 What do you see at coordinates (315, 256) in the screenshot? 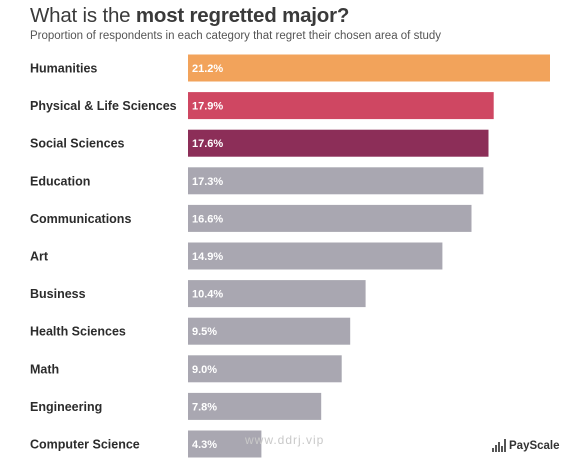
I see `bar-art` at bounding box center [315, 256].